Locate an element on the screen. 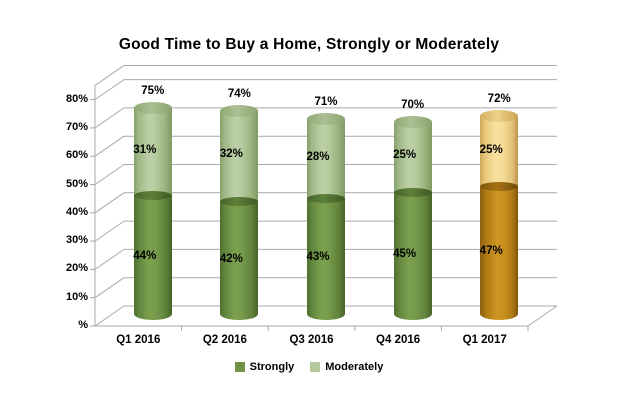  bar-segment-strongly-q4-2016 is located at coordinates (412, 256).